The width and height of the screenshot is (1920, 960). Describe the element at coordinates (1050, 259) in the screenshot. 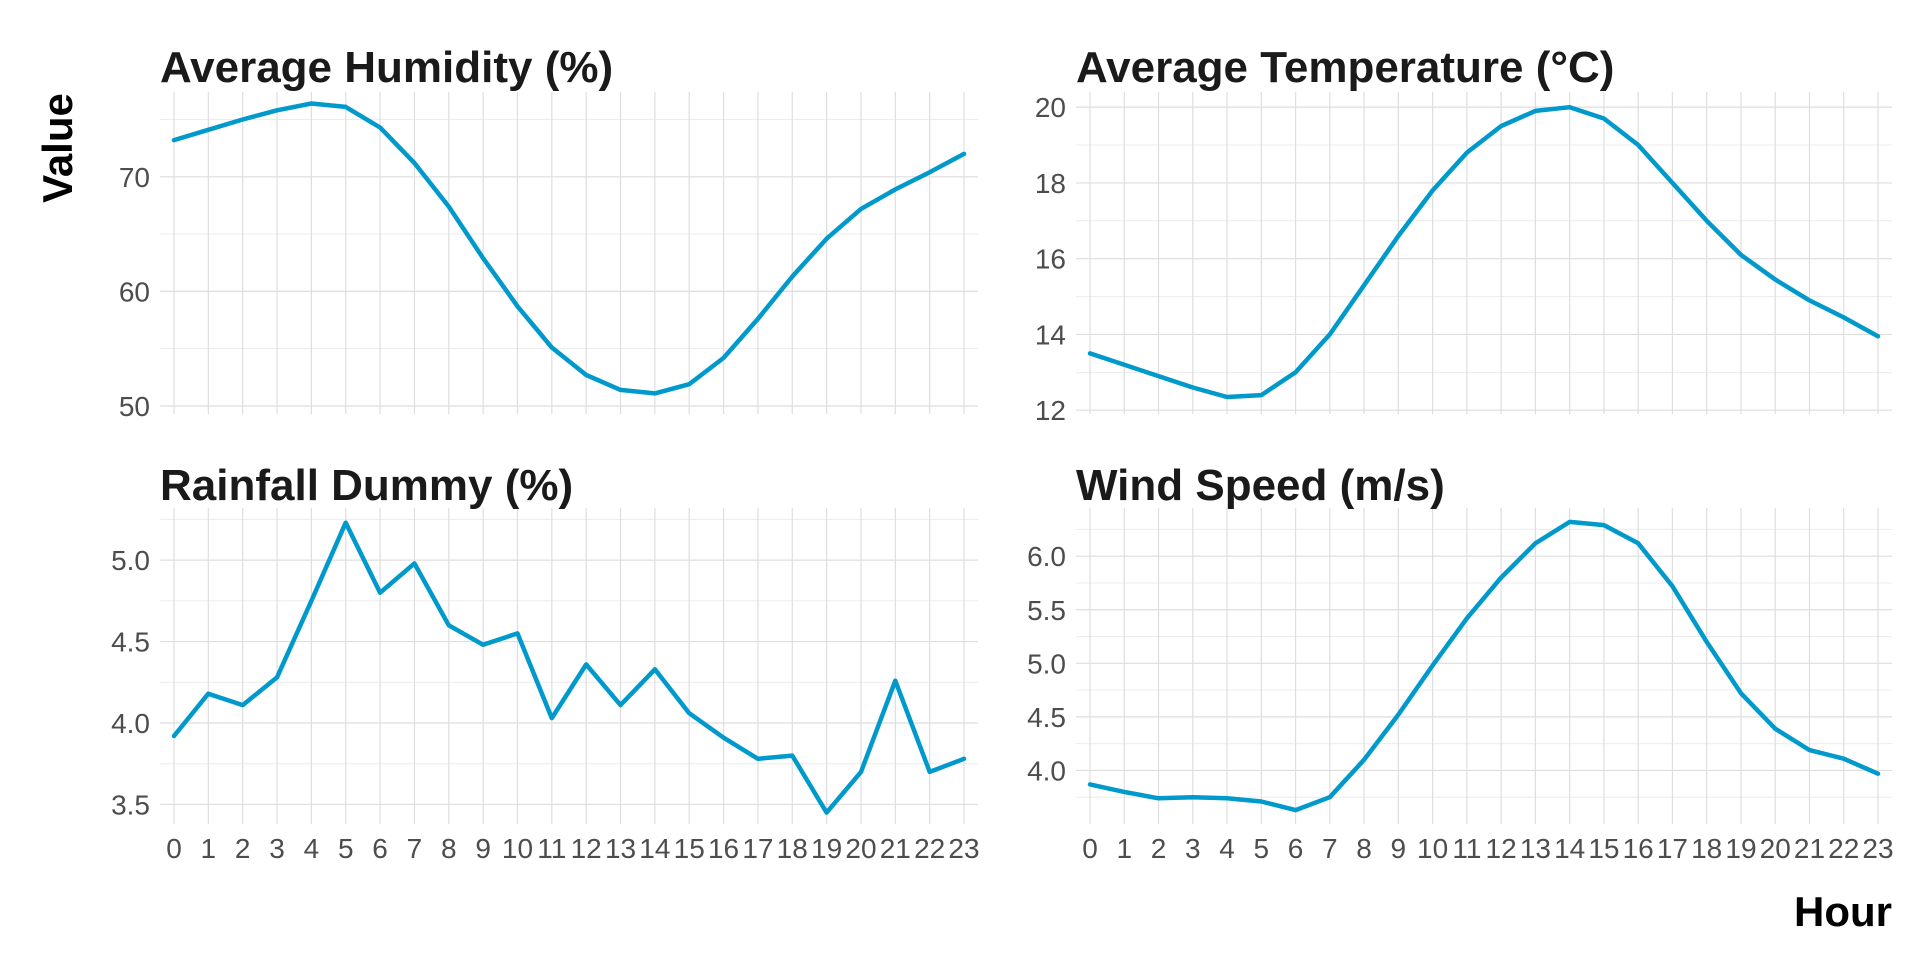

I see `y-tick-label: 16` at that location.